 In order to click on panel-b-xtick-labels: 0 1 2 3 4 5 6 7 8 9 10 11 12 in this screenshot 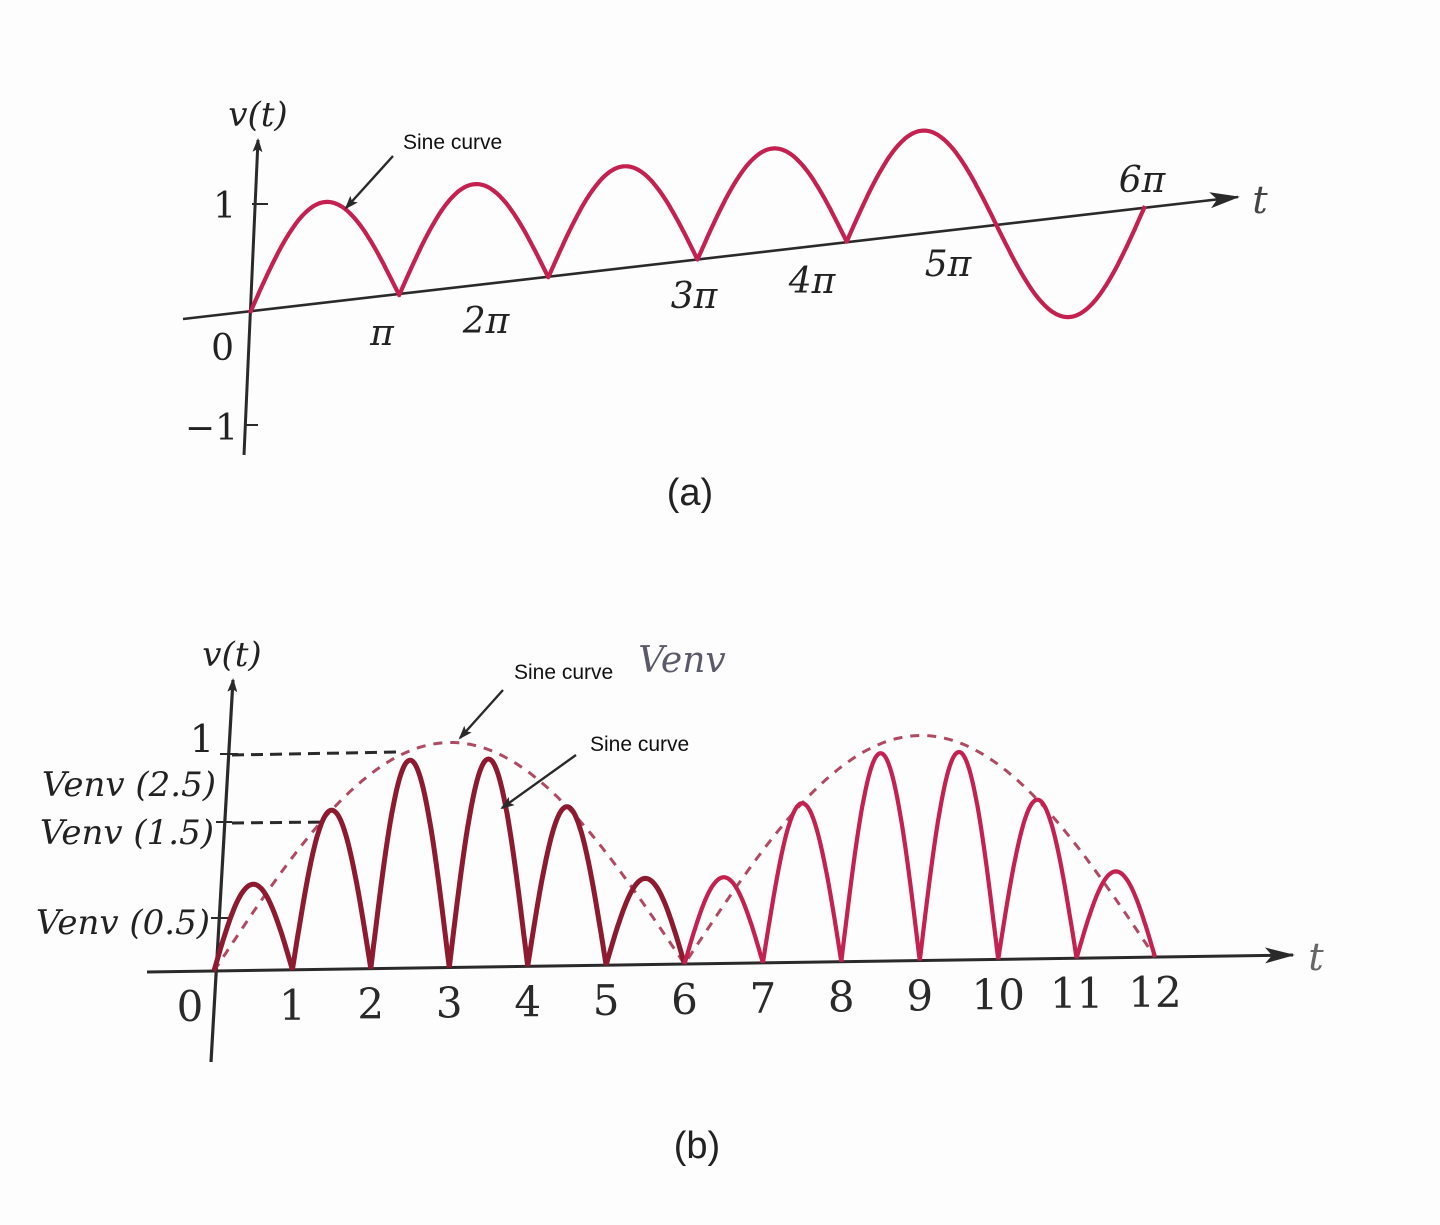, I will do `click(679, 999)`.